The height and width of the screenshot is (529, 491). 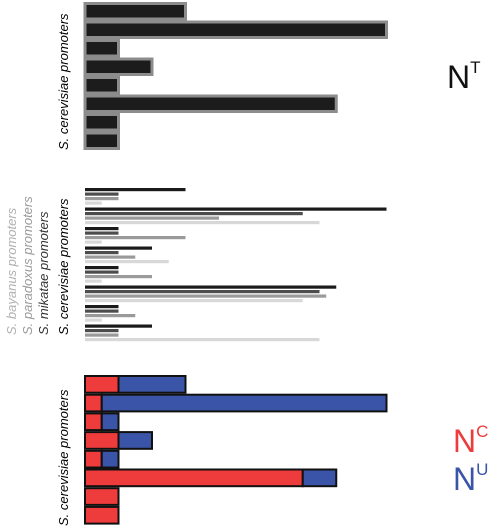 I want to click on nt-label: NT, so click(x=464, y=76).